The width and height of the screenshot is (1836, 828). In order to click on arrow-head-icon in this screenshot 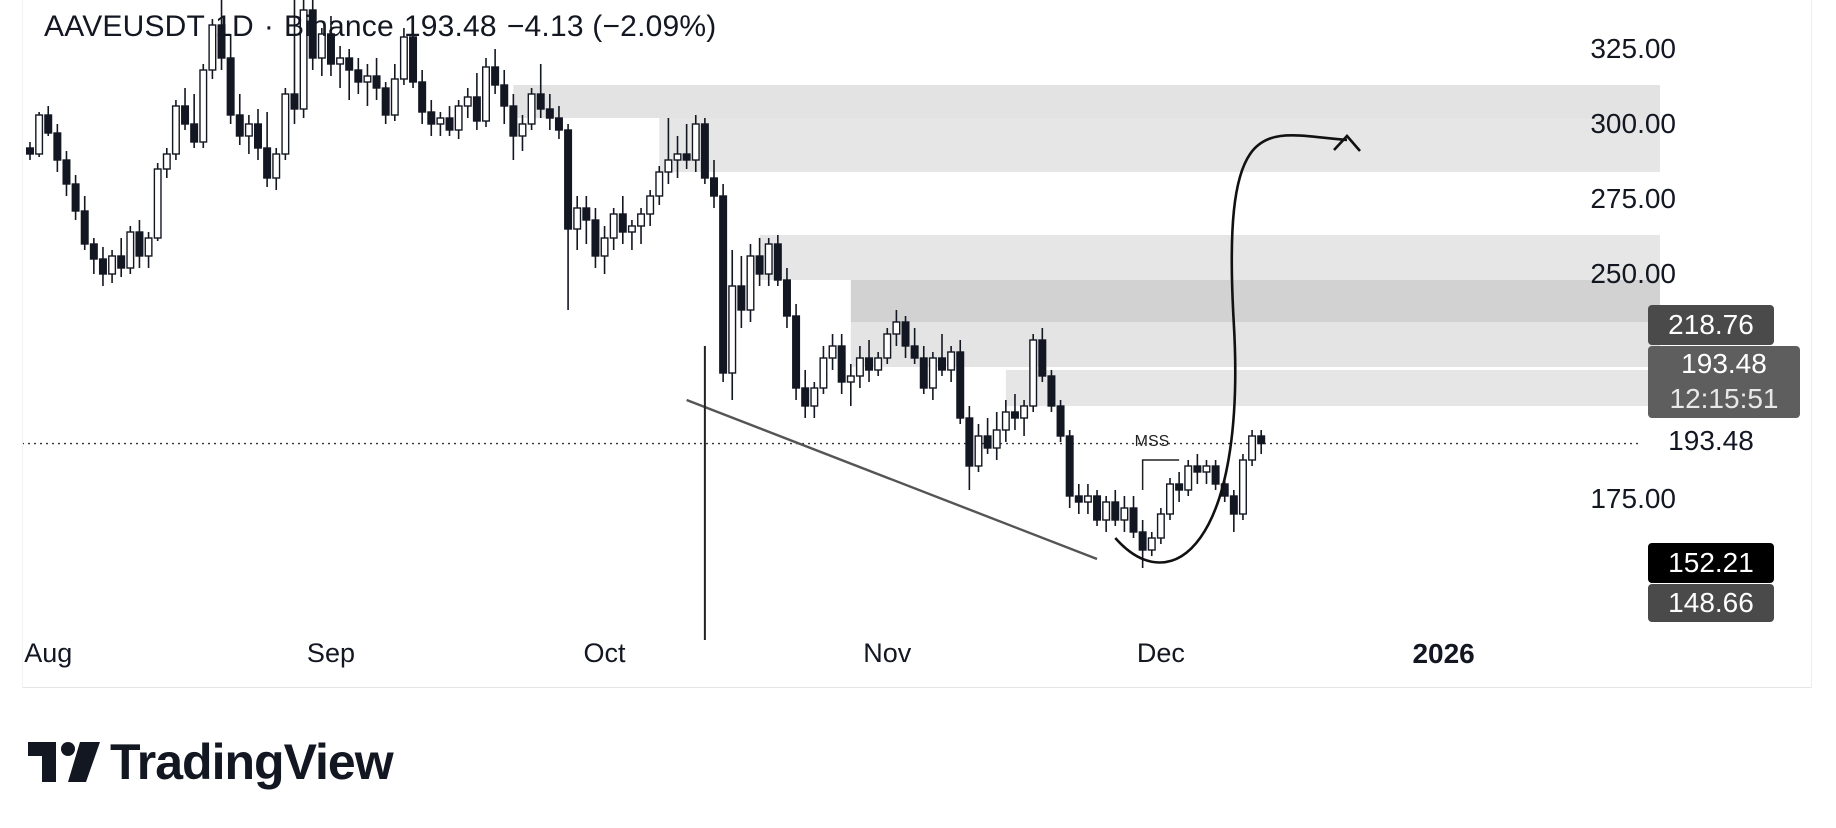, I will do `click(1347, 143)`.